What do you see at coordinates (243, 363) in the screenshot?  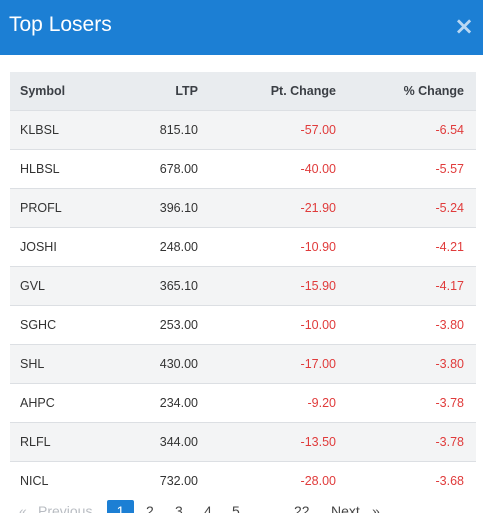 I see `table-row: SHL 430.00 -17.00 -3.80` at bounding box center [243, 363].